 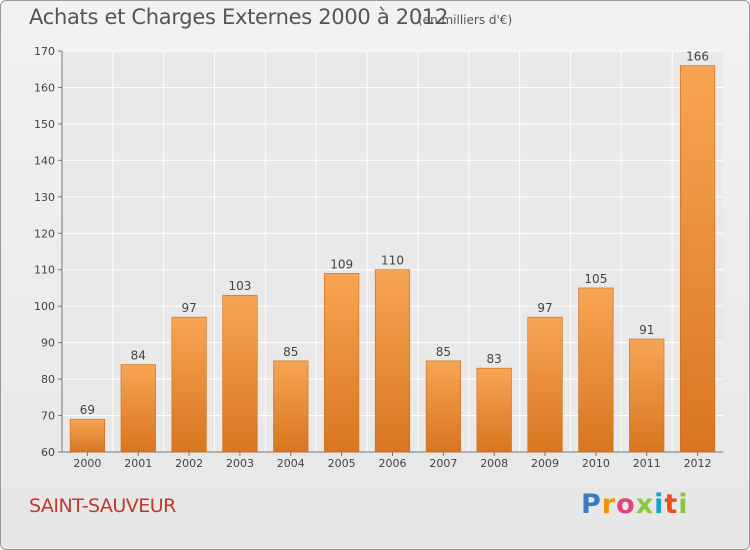 I want to click on commune-name: SAINT-SAUVEUR, so click(x=102, y=506).